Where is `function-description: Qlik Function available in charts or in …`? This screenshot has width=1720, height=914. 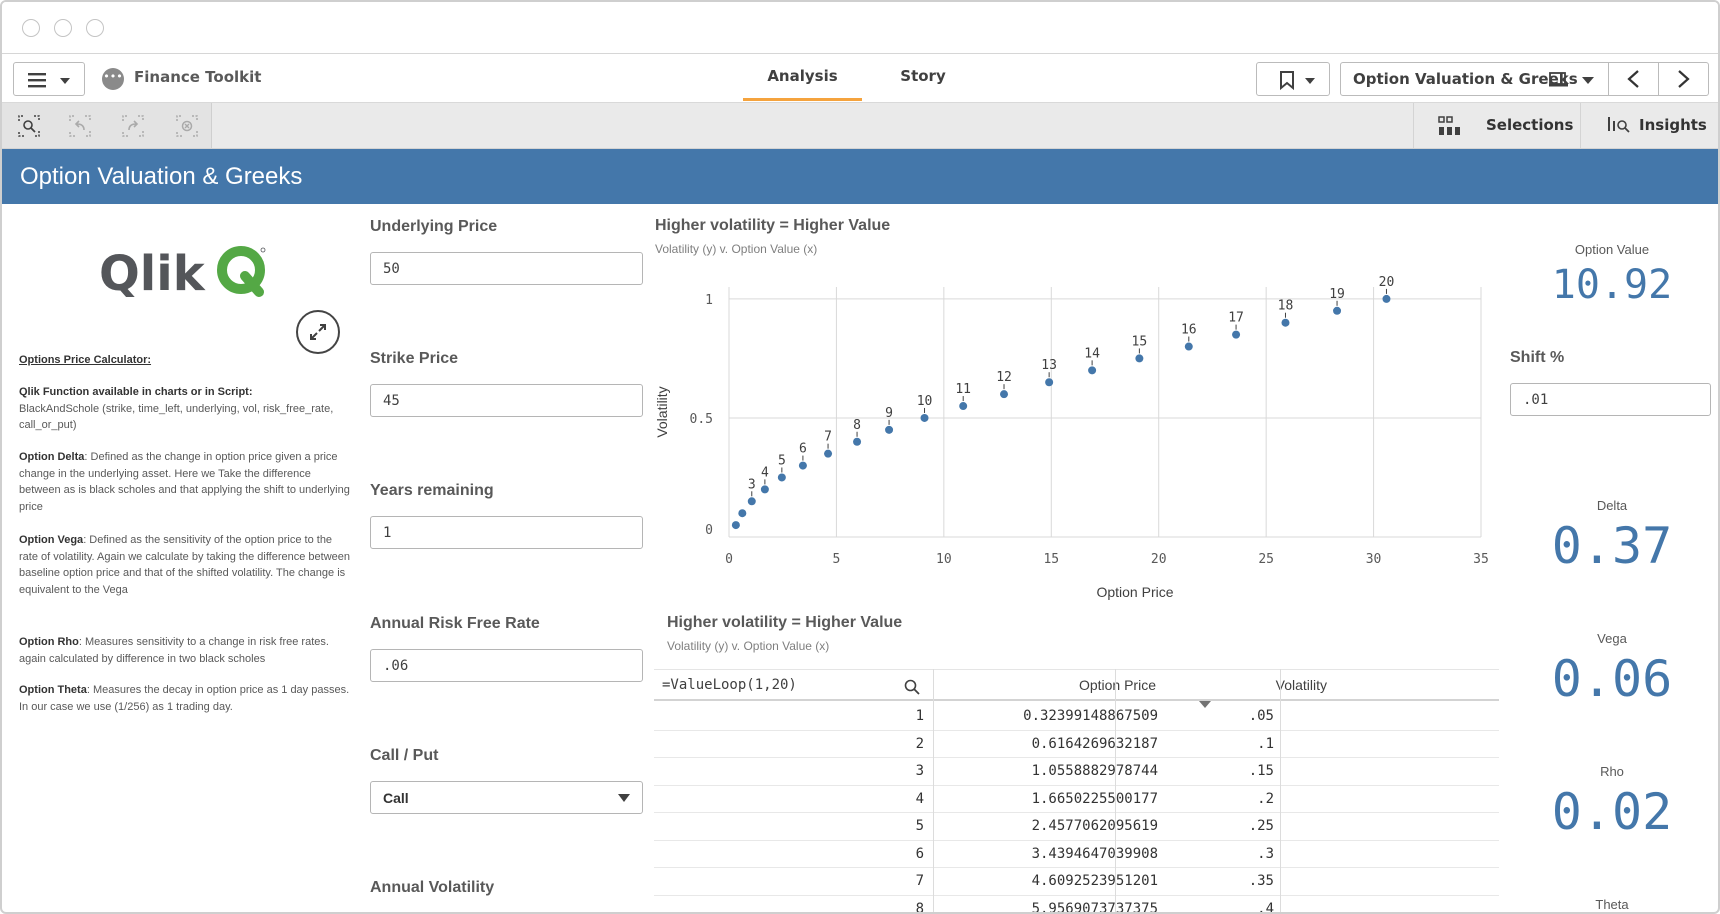
function-description: Qlik Function available in charts or in … is located at coordinates (186, 409).